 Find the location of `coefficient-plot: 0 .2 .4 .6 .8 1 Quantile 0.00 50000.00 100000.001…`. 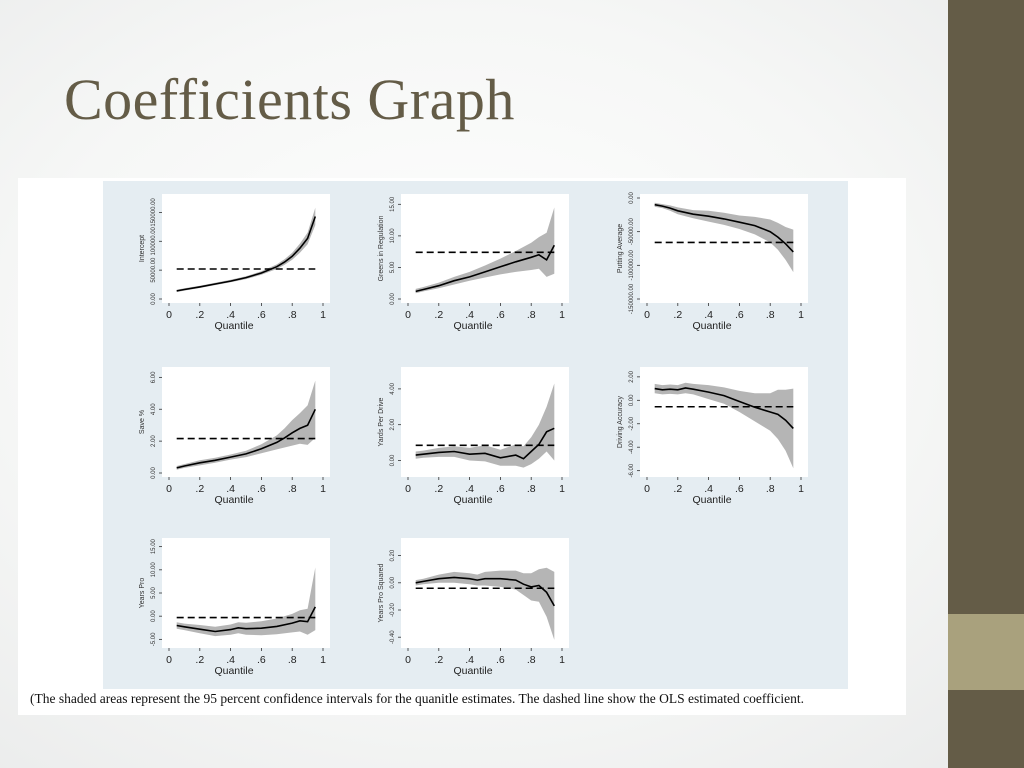

coefficient-plot: 0 .2 .4 .6 .8 1 Quantile 0.00 50000.00 100000.001… is located at coordinates (234, 263).